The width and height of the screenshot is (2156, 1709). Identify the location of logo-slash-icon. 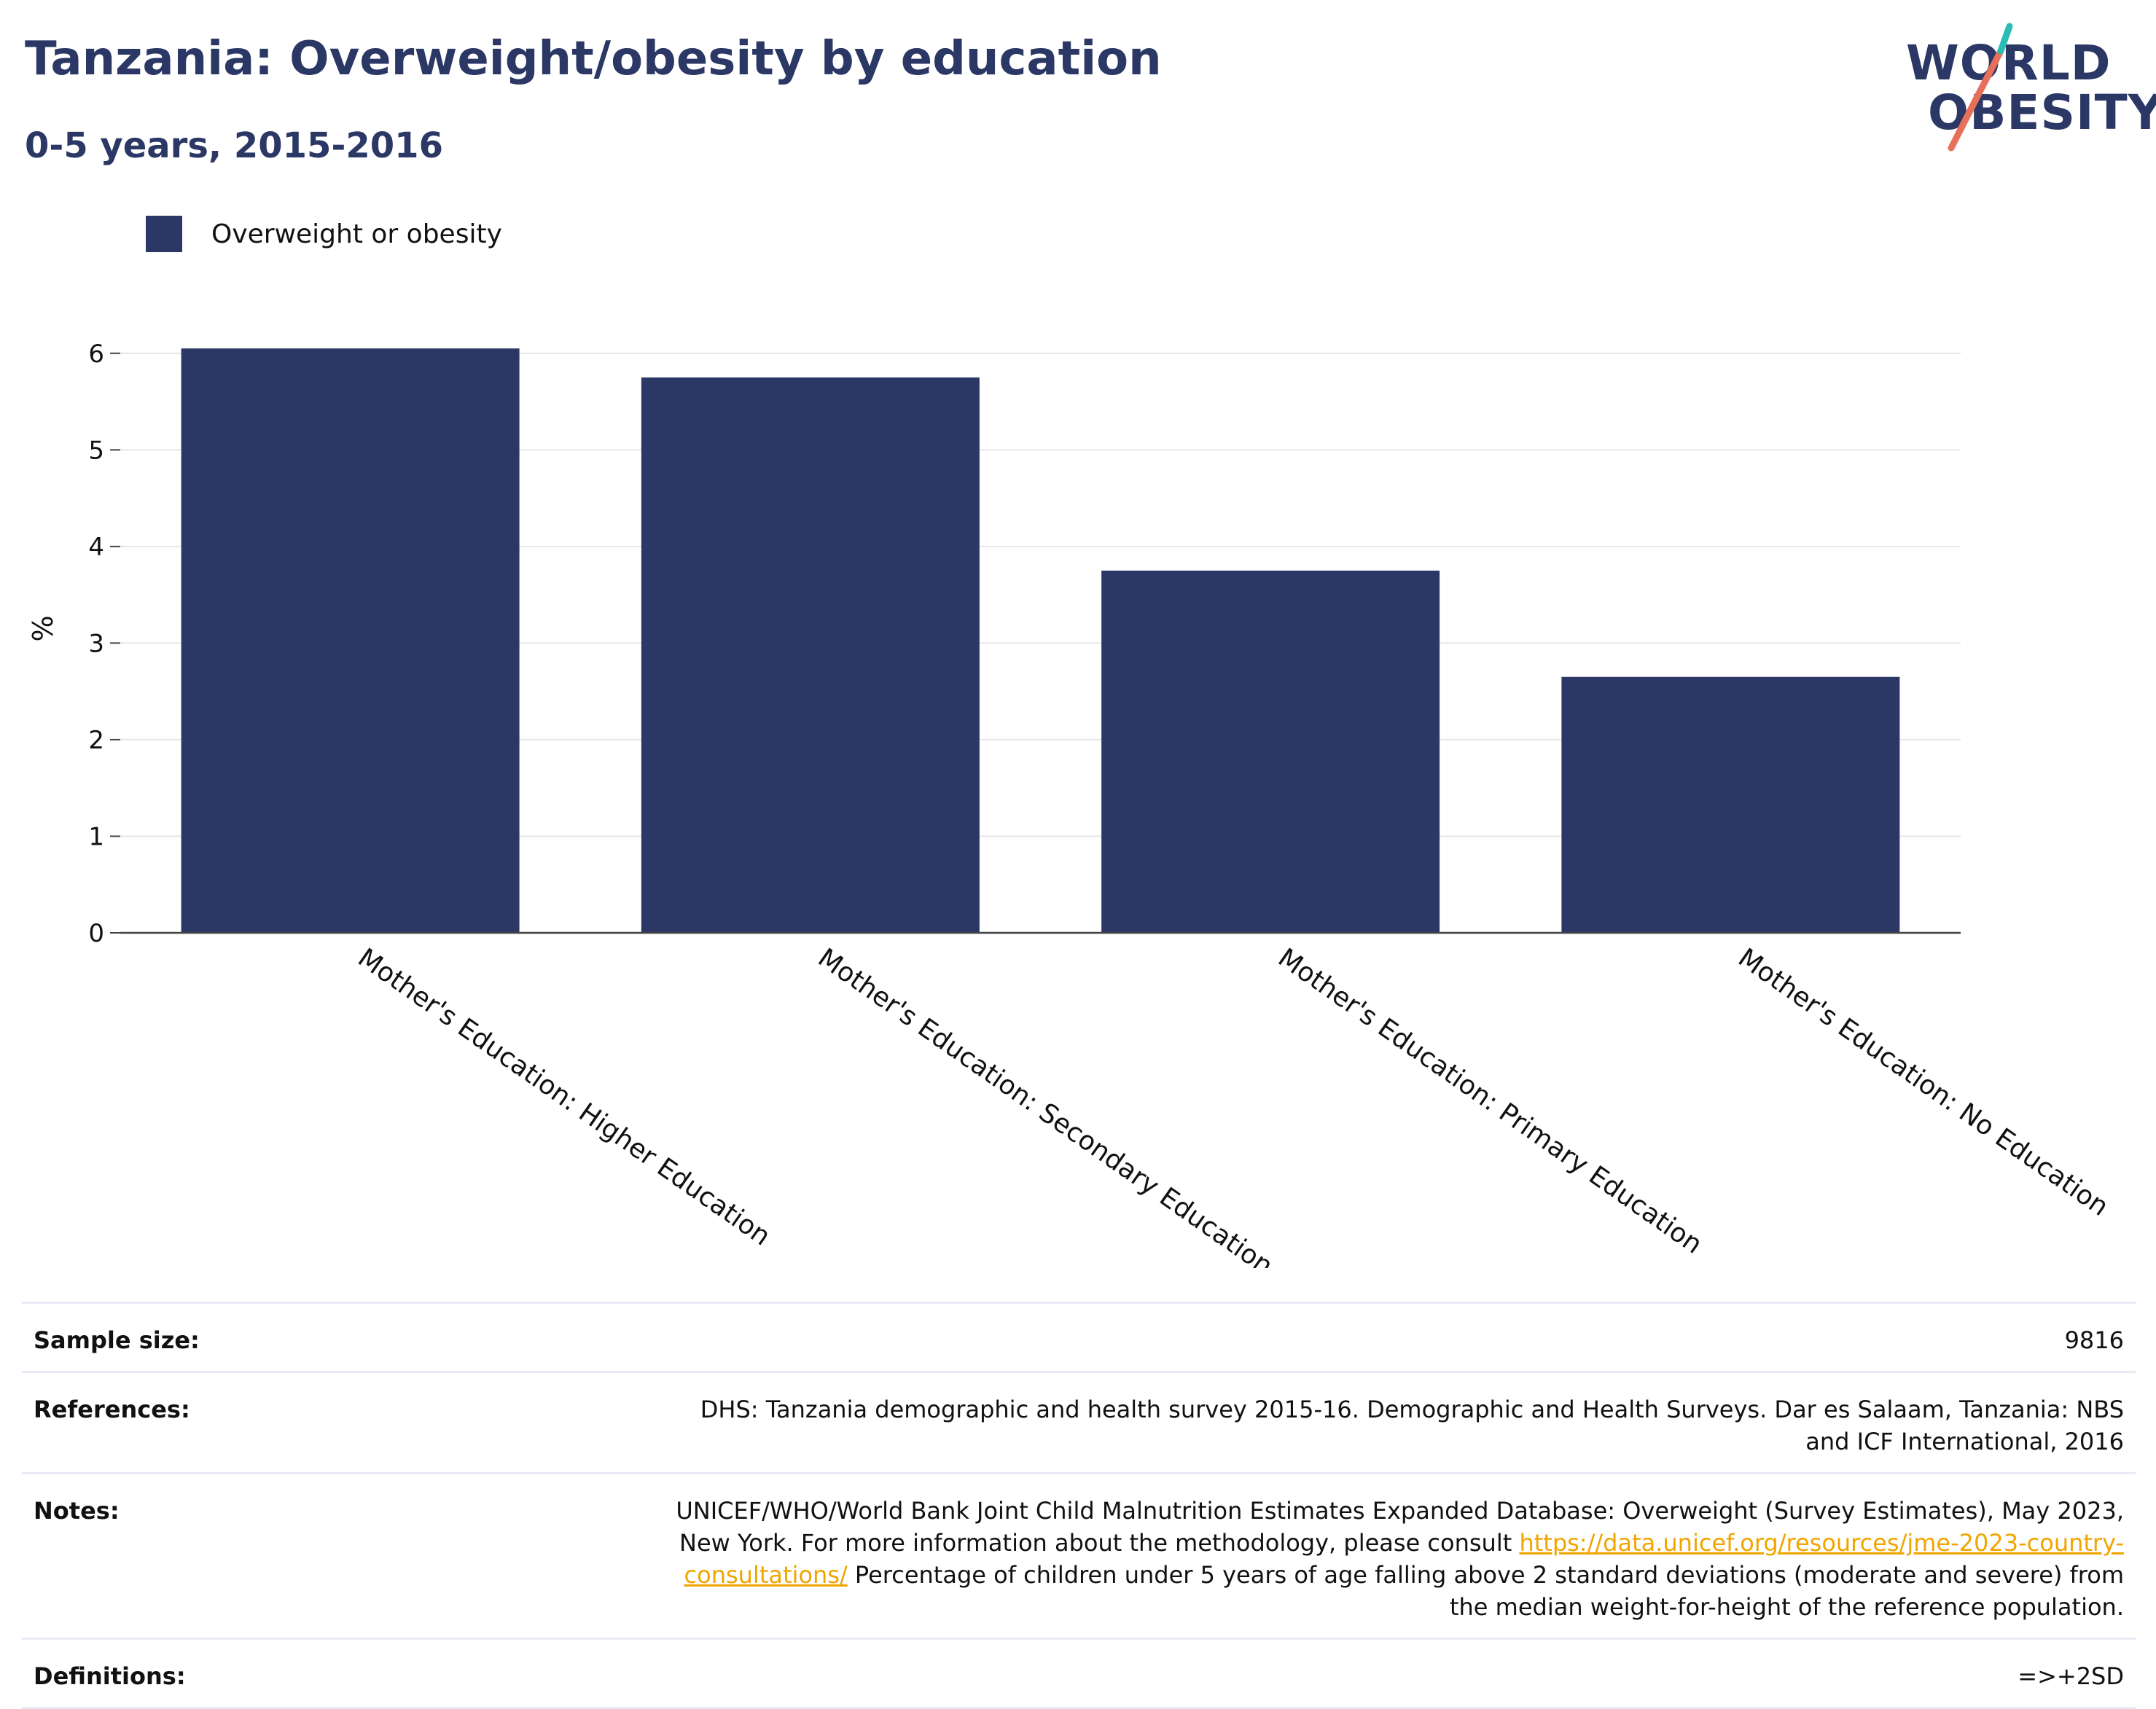
(1980, 87).